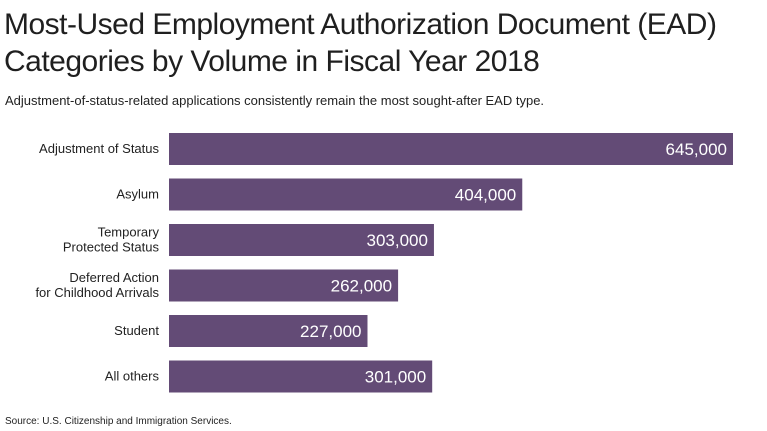 The height and width of the screenshot is (431, 767). I want to click on bar-value-label: 262,000, so click(361, 286).